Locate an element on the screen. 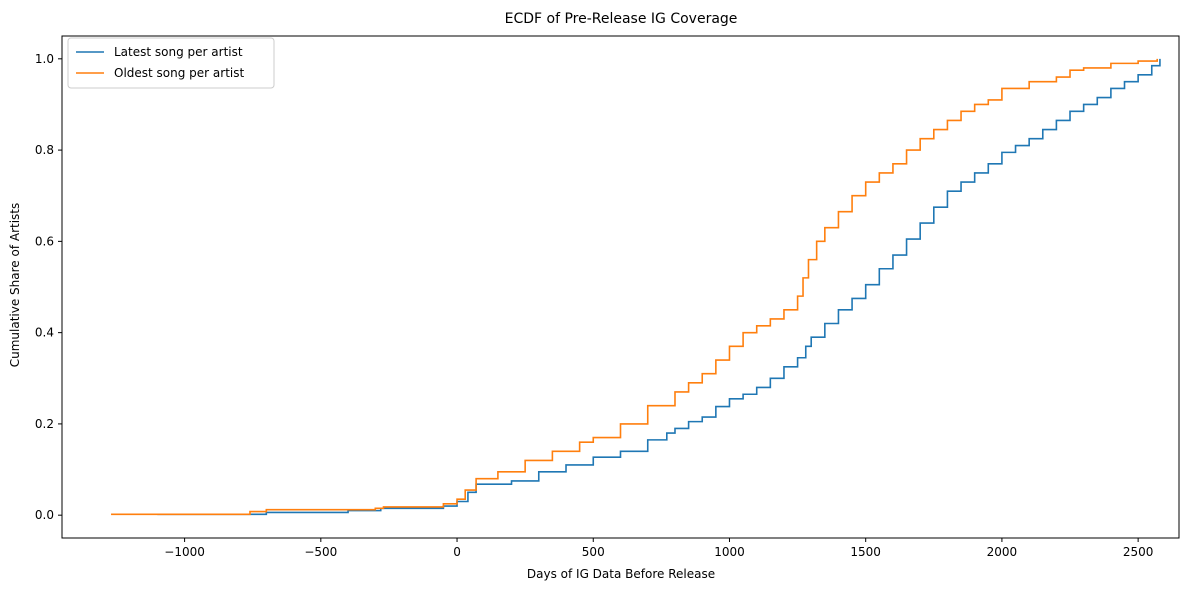 The image size is (1189, 590). legend-box is located at coordinates (171, 63).